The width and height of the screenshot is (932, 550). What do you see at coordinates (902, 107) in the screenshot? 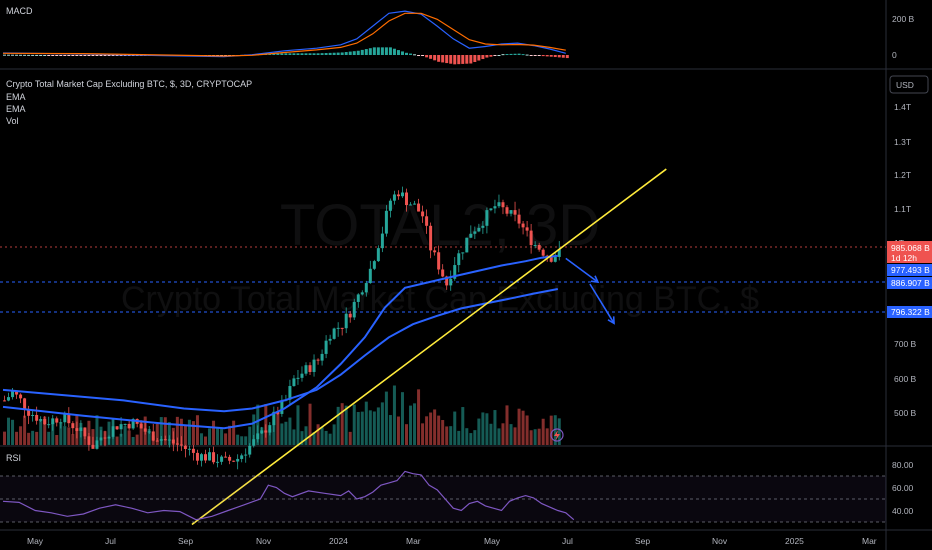
I see `price-axis-tick: 1.4T` at bounding box center [902, 107].